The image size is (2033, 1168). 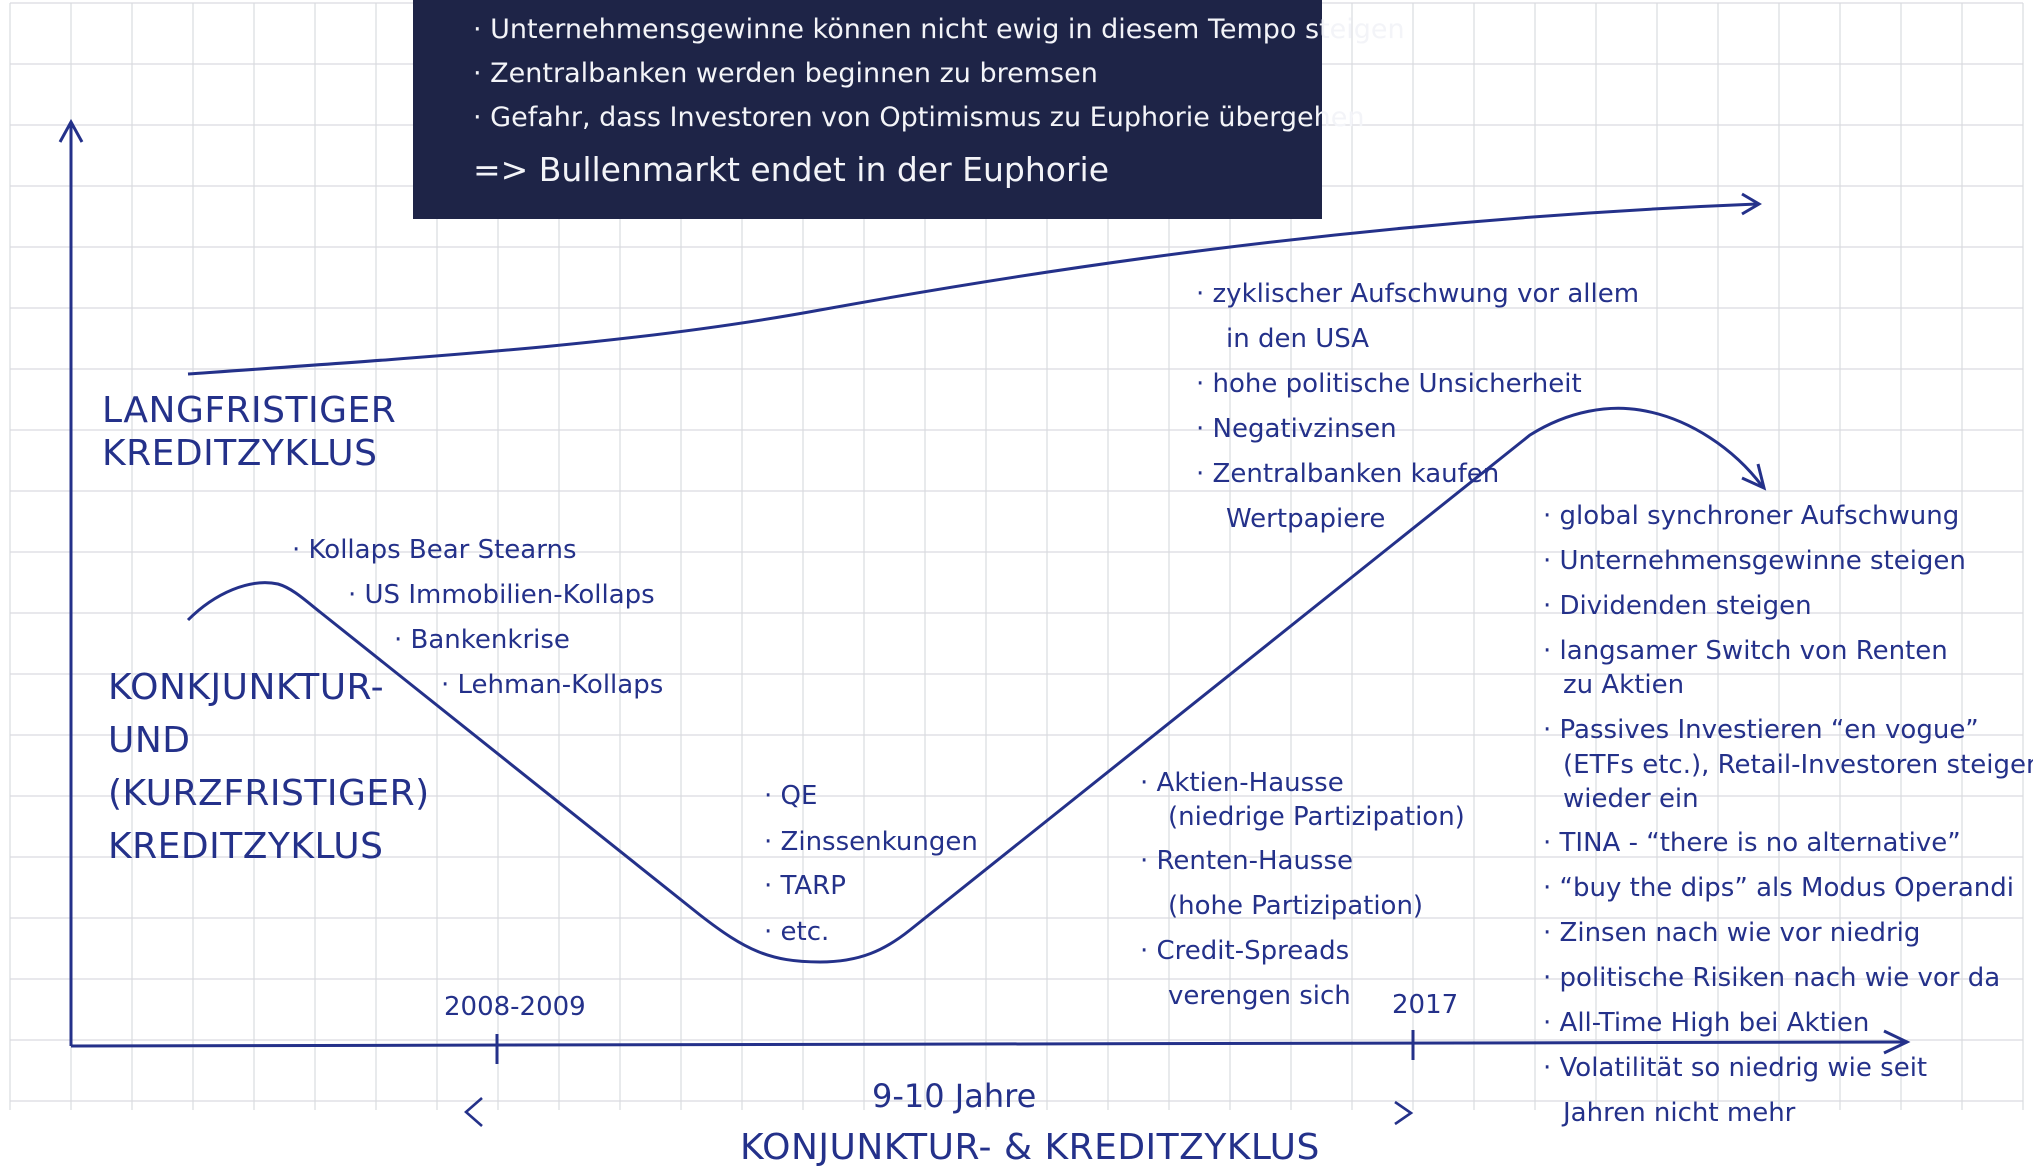 I want to click on tick-label-start: 2008-2009, so click(x=515, y=1007).